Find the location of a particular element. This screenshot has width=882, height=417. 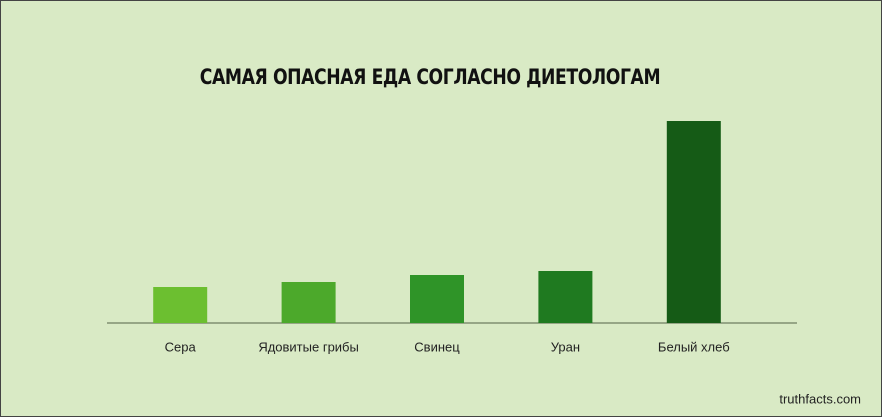

x-tick-label: Ядовитые грибы is located at coordinates (308, 346).